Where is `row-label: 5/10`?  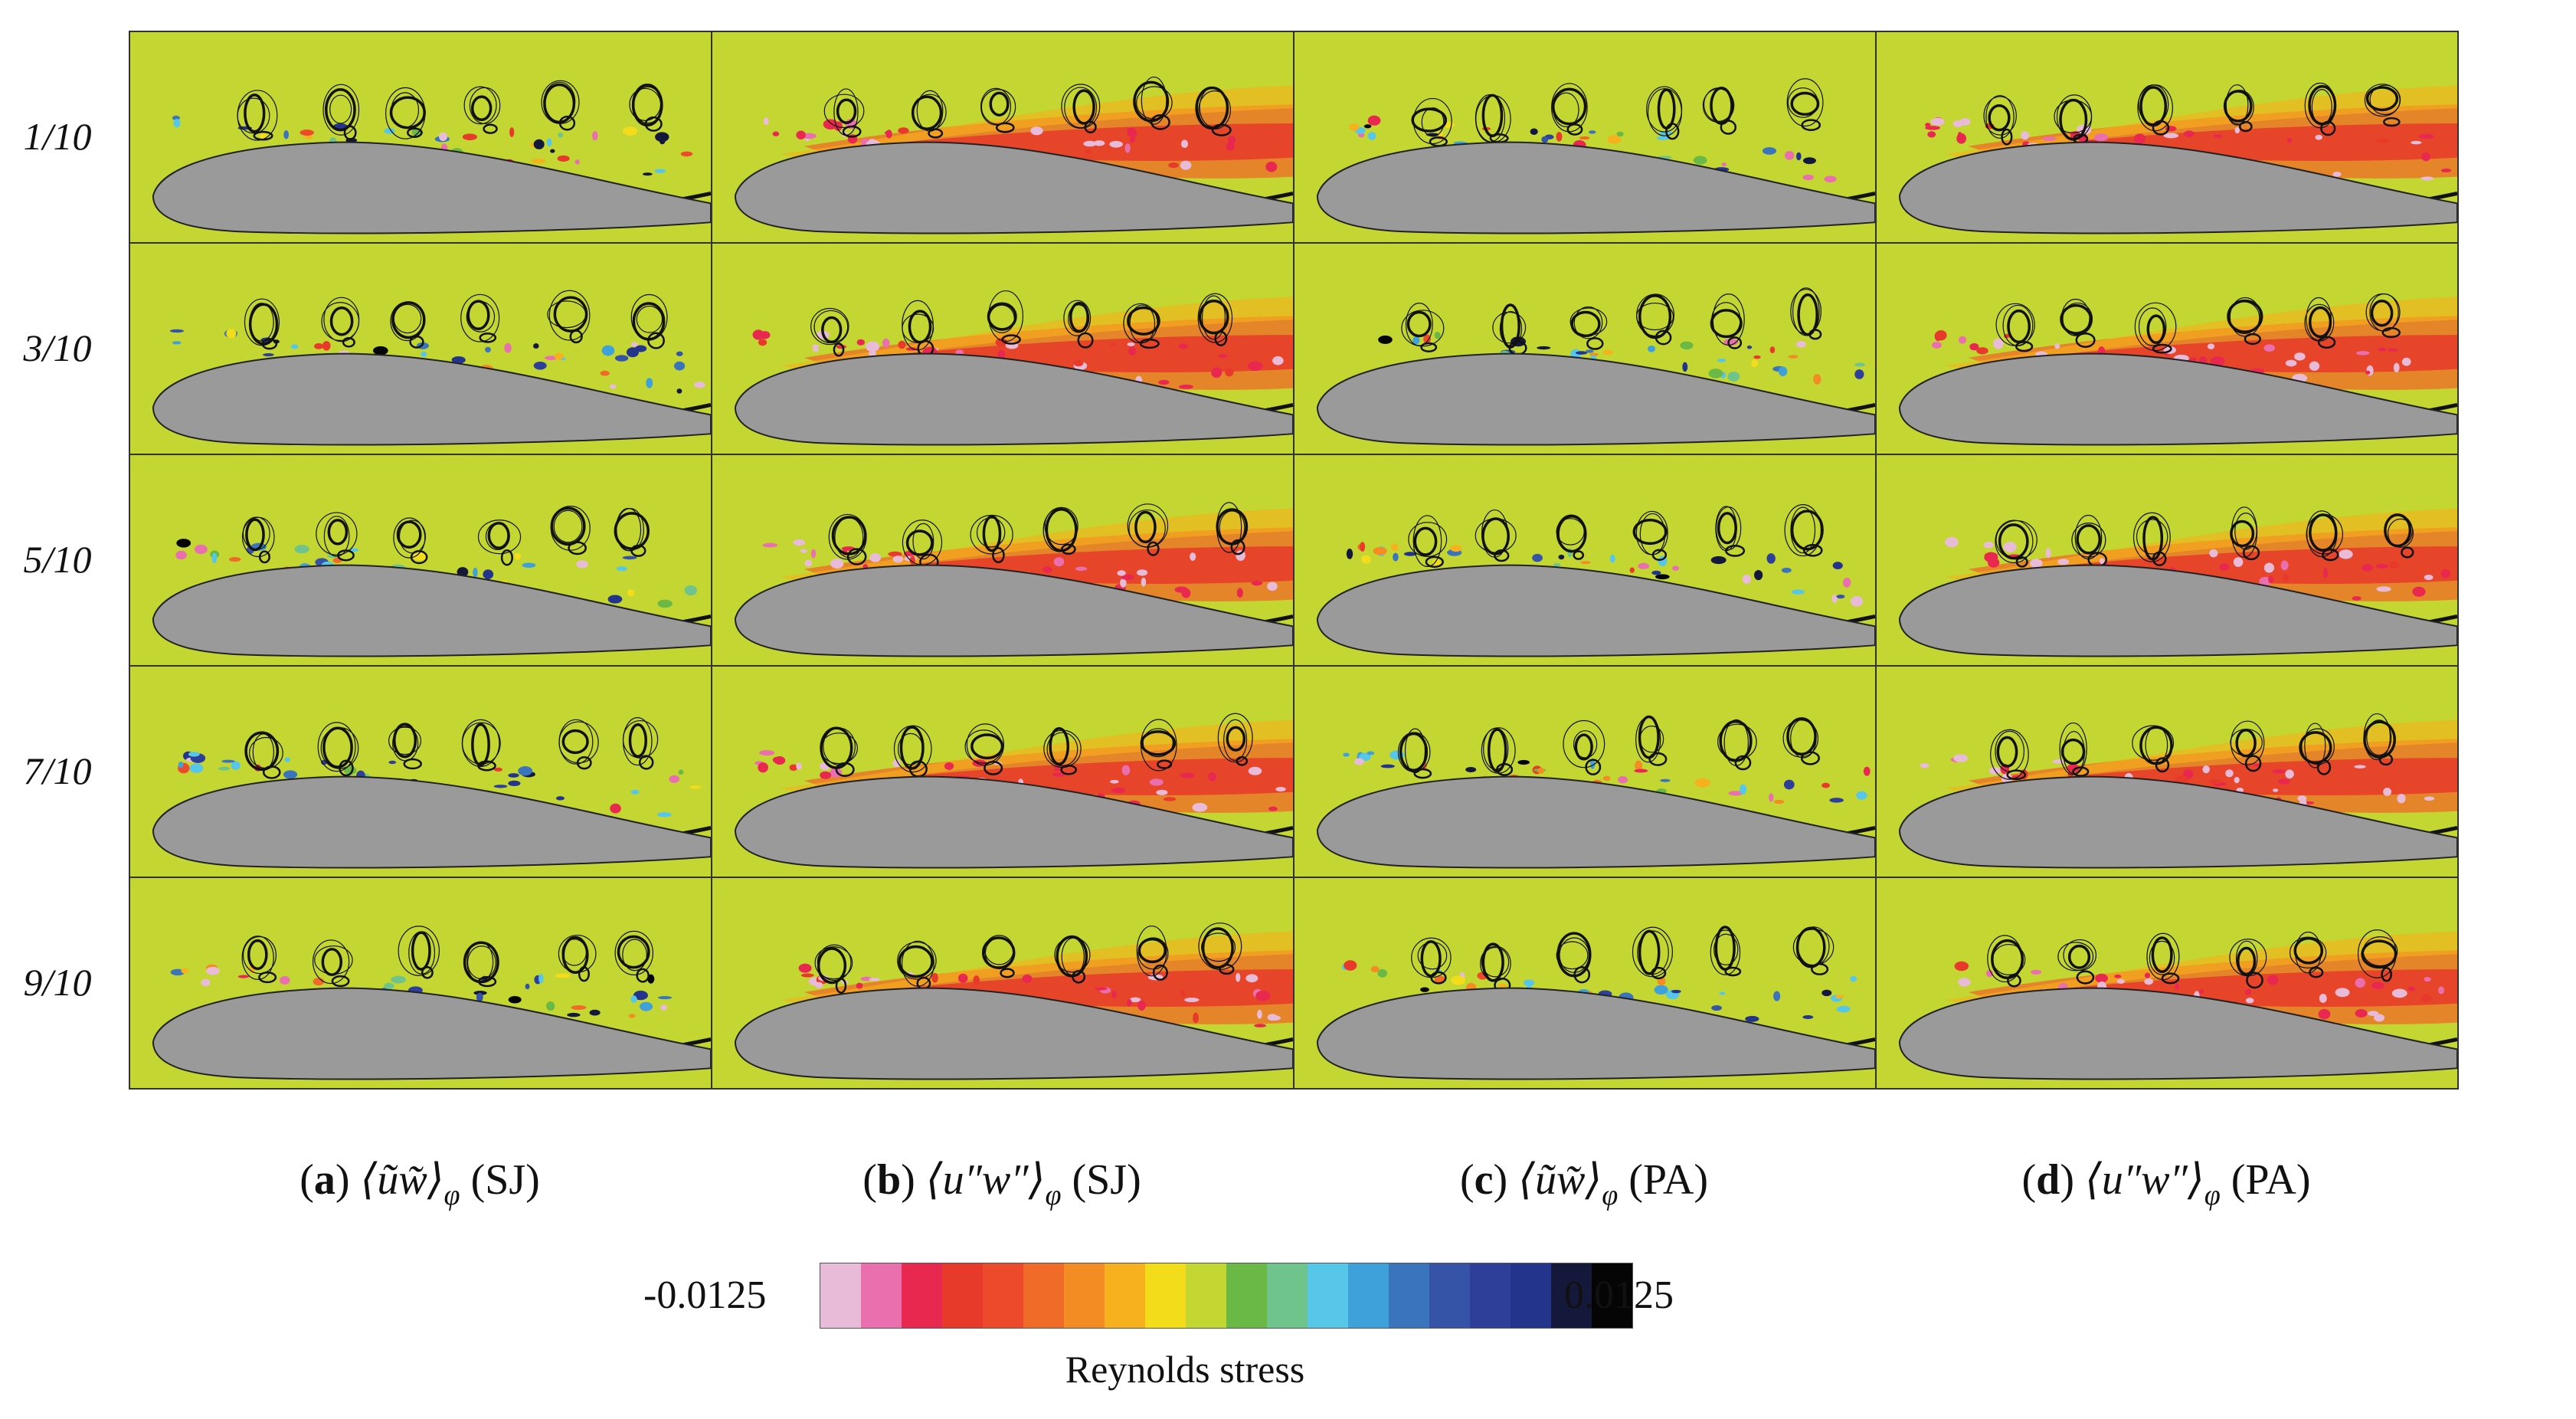 row-label: 5/10 is located at coordinates (57, 559).